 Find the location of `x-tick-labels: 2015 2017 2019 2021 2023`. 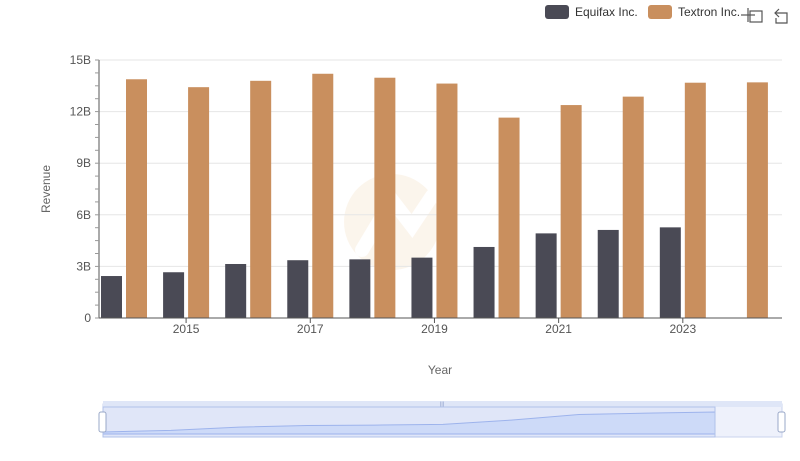

x-tick-labels: 2015 2017 2019 2021 2023 is located at coordinates (435, 329).